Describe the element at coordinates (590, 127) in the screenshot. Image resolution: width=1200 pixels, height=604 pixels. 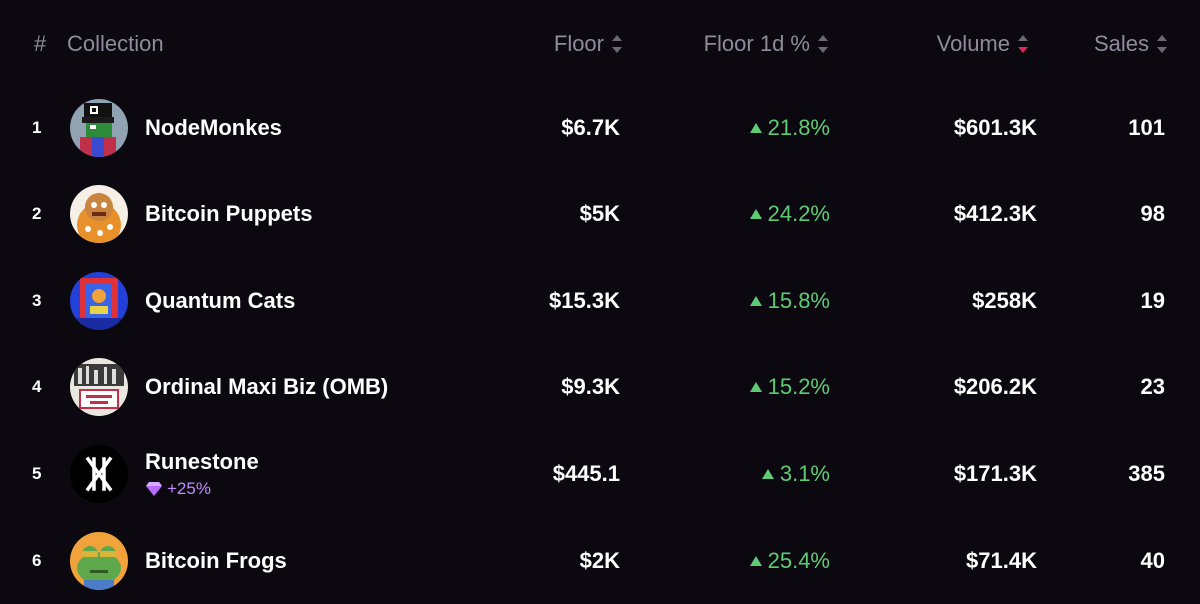
I see `floor-price: $6.7K` at that location.